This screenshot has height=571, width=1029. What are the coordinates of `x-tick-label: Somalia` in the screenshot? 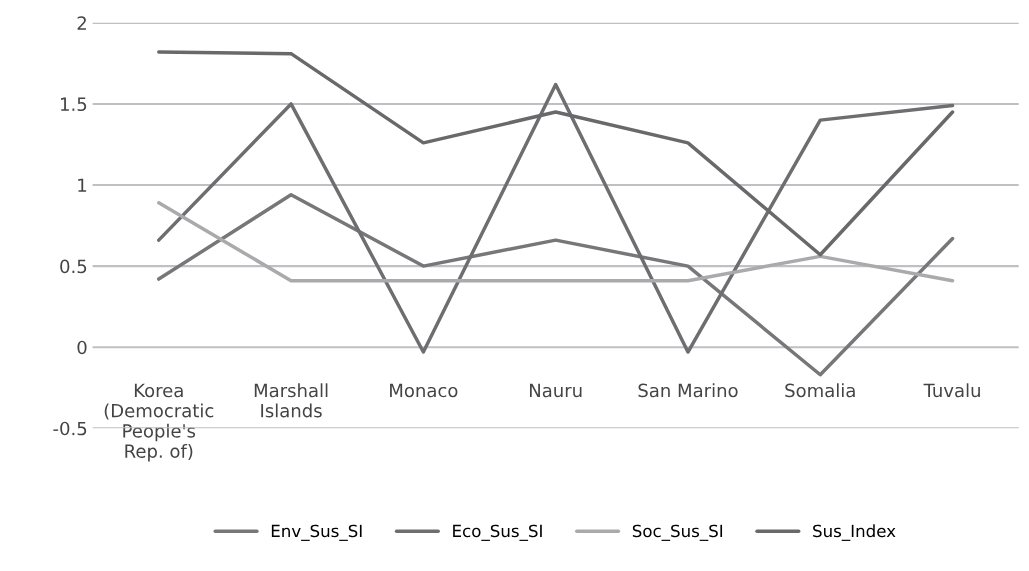 It's located at (820, 390).